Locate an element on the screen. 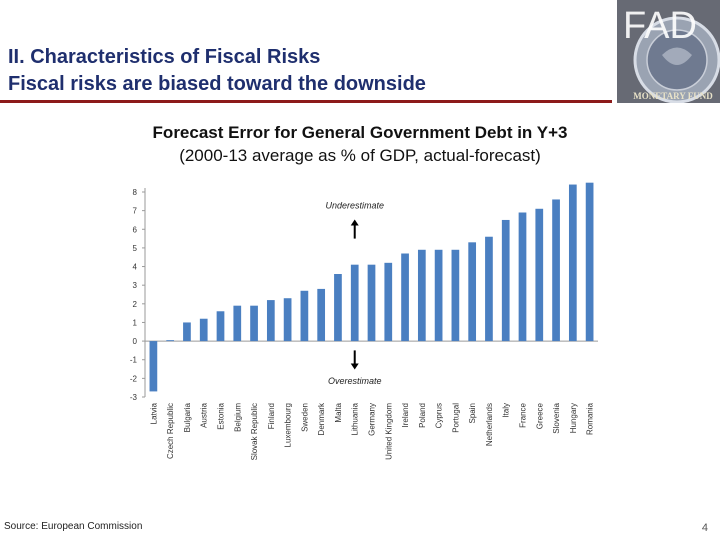  chart-annotations: Underestimate Overestimate is located at coordinates (354, 293).